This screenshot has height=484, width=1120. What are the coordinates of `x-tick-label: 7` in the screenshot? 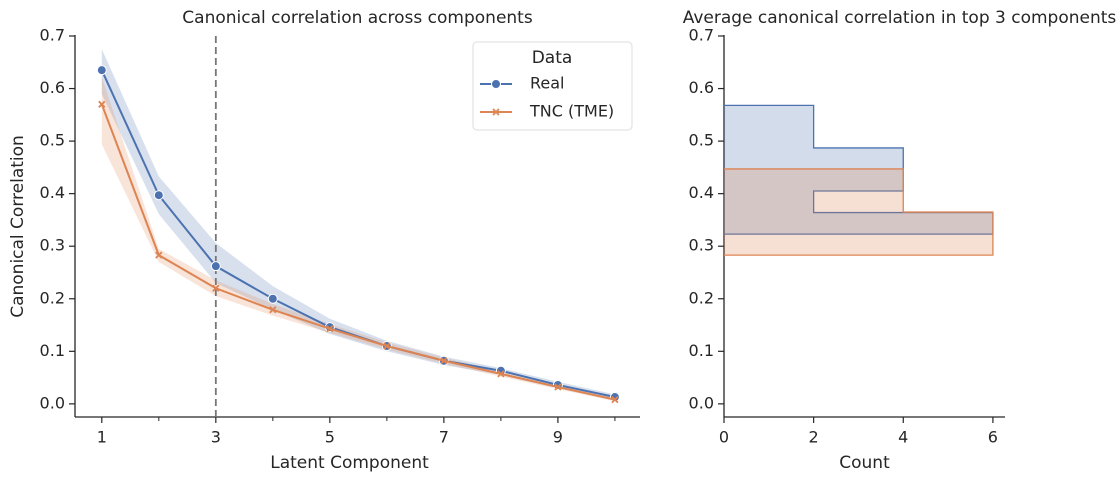 It's located at (444, 437).